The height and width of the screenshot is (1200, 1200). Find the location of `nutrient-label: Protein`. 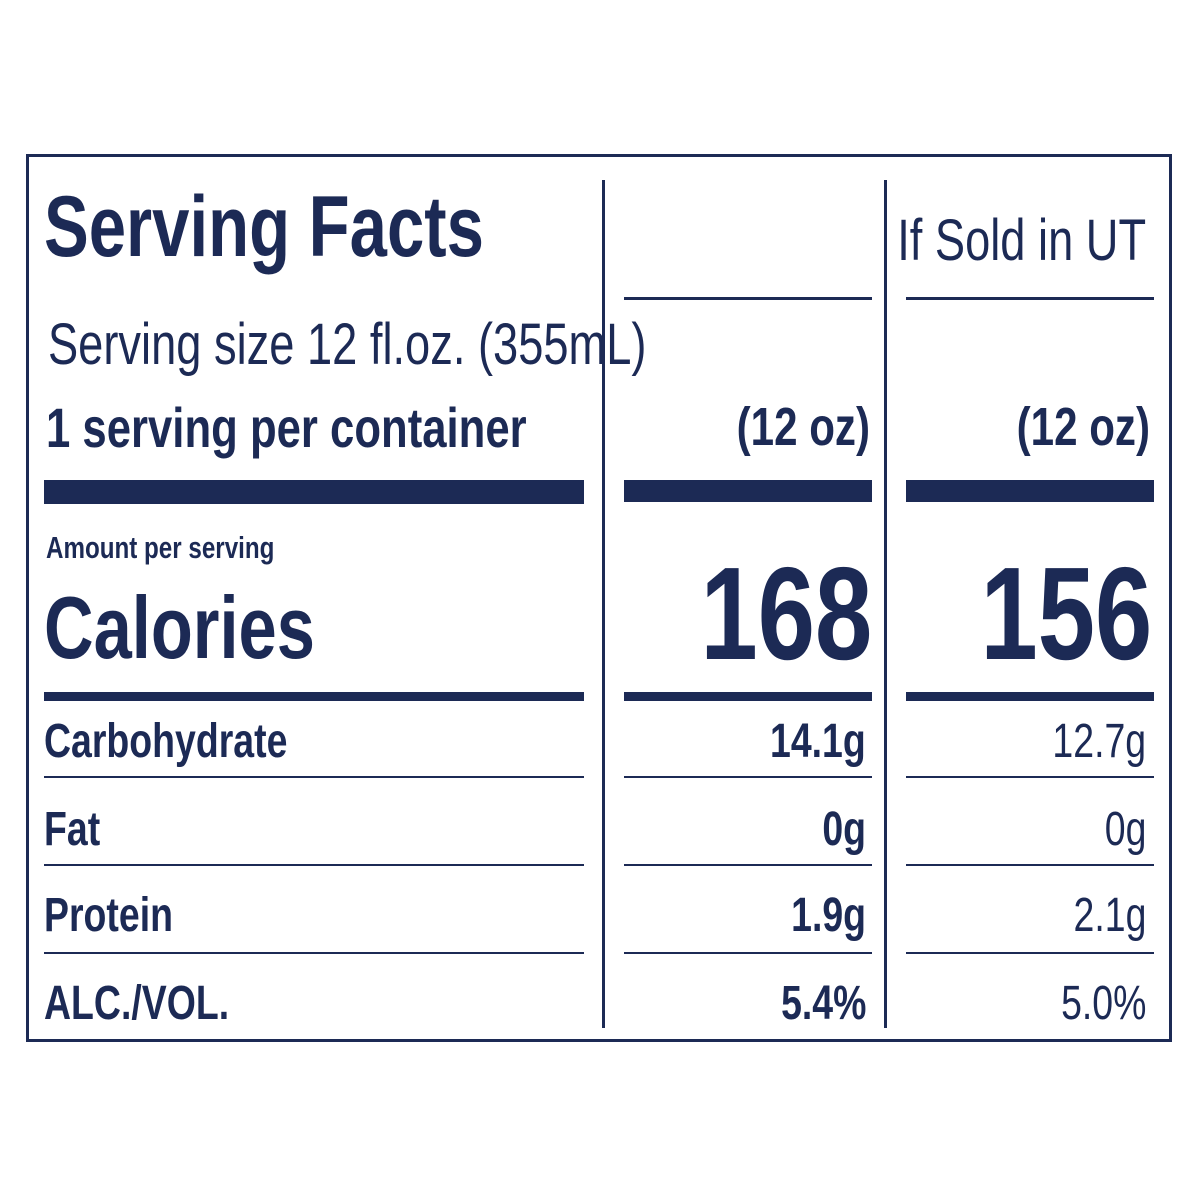

nutrient-label: Protein is located at coordinates (108, 915).